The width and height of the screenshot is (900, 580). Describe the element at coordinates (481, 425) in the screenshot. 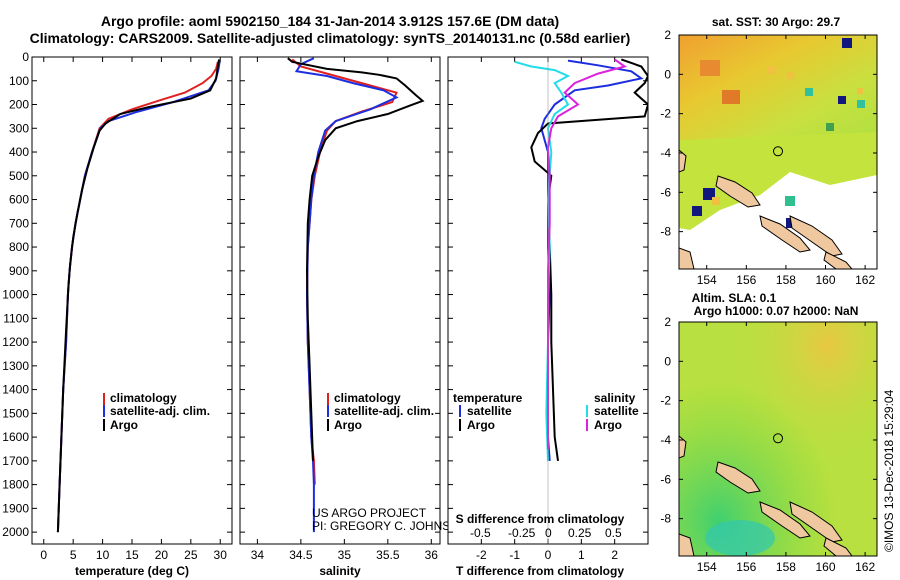

I see `legend-label-t-argo: Argo` at that location.